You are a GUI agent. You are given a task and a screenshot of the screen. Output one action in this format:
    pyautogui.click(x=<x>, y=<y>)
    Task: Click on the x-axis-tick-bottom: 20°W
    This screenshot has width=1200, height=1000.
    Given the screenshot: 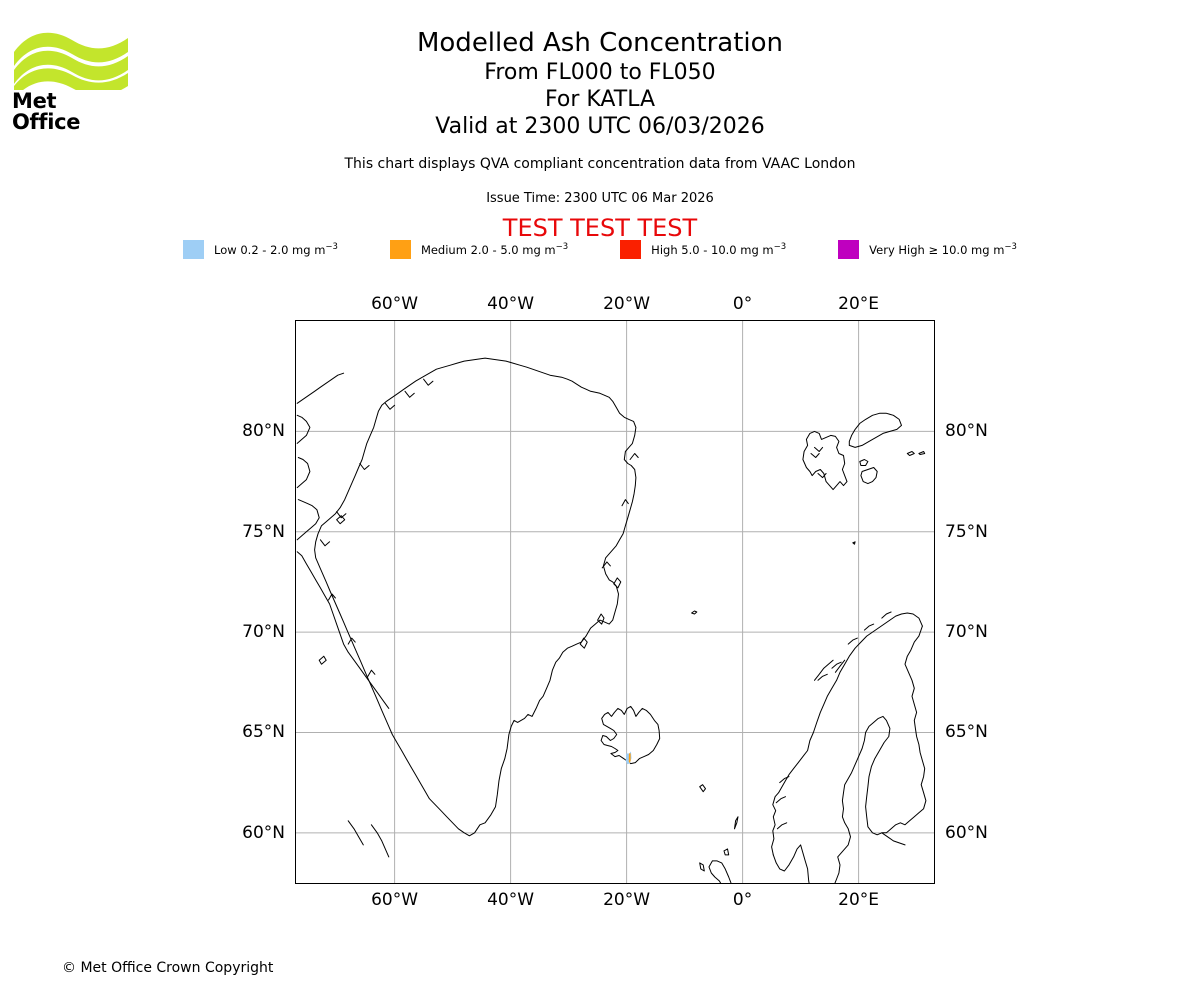 What is the action you would take?
    pyautogui.click(x=627, y=900)
    